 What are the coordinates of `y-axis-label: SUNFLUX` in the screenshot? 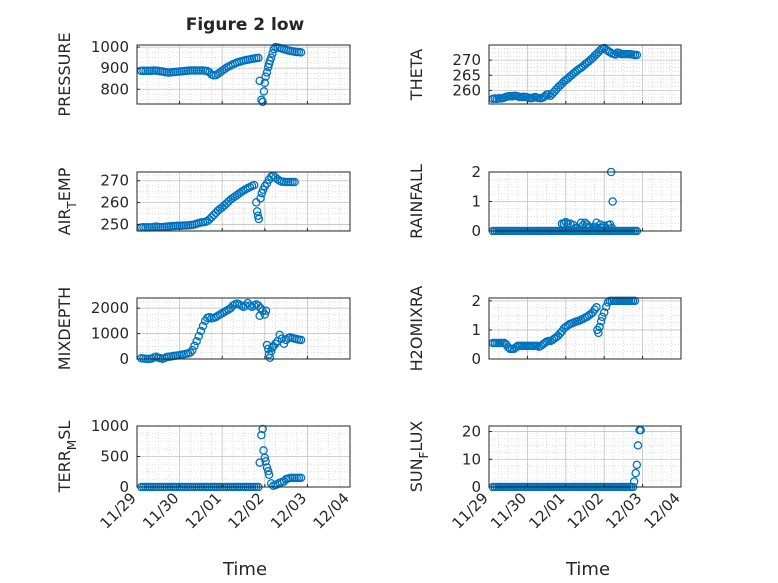 It's located at (419, 457).